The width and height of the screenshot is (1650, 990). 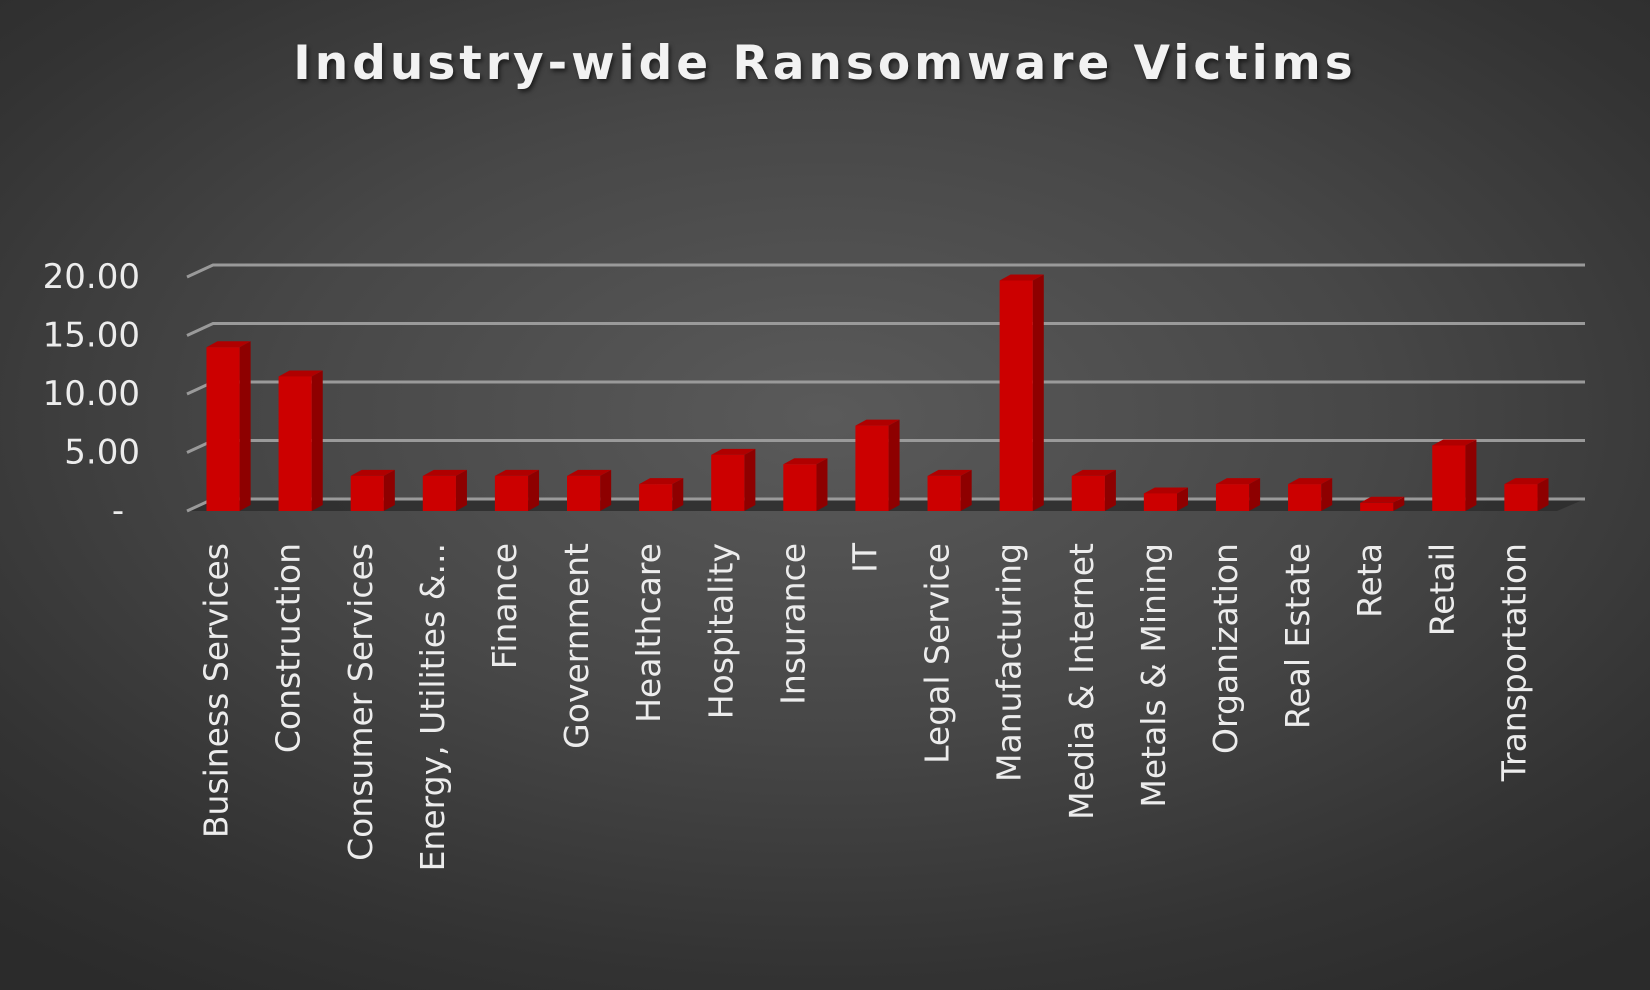 I want to click on x-tick-label: Hospitality, so click(x=720, y=631).